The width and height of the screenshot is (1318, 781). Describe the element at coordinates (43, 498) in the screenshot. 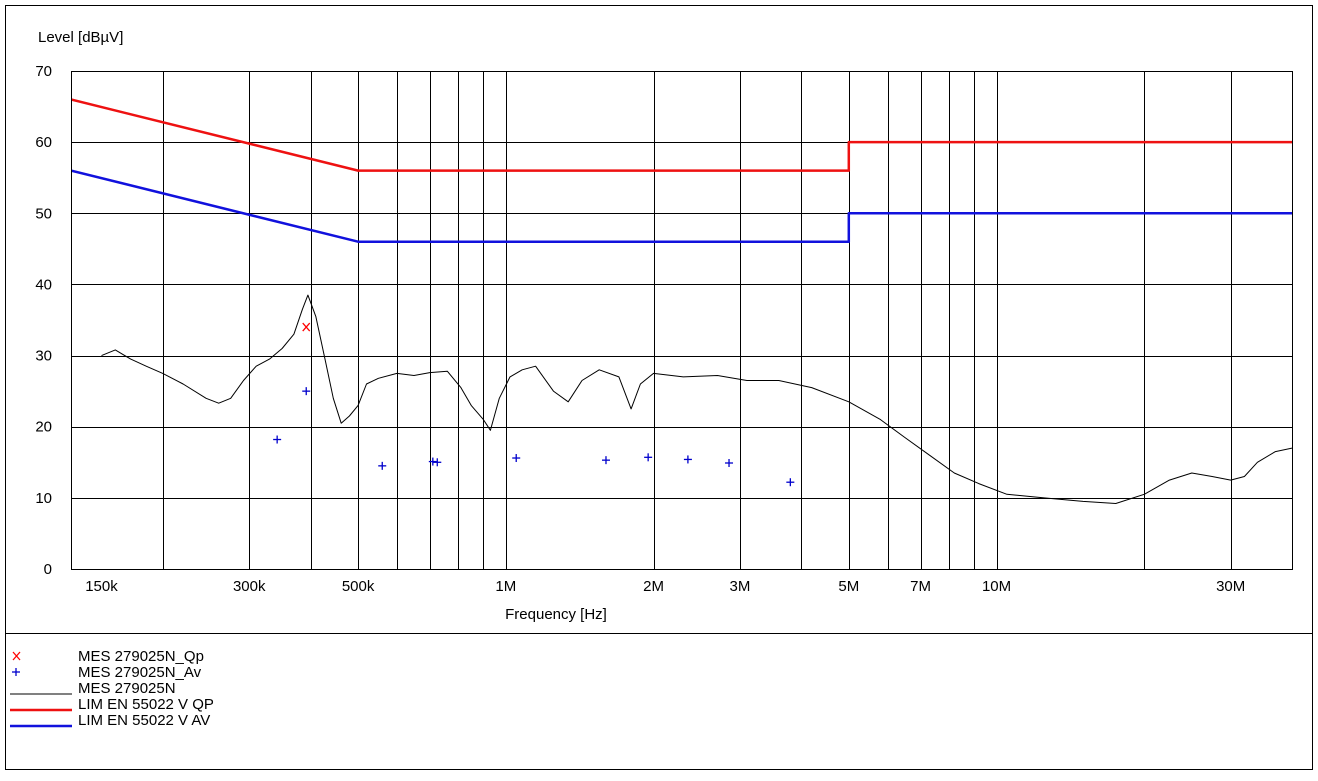

I see `y-tick-label: 10` at that location.